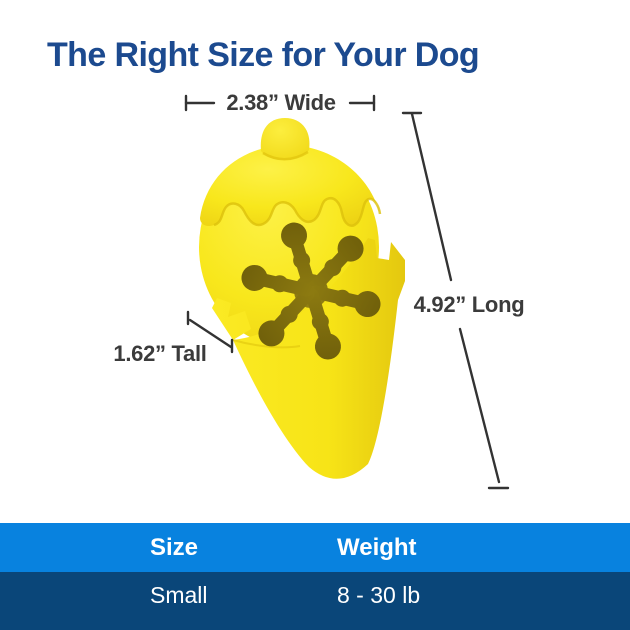 The height and width of the screenshot is (630, 630). What do you see at coordinates (379, 595) in the screenshot?
I see `weight-value: 8 - 30 lb` at bounding box center [379, 595].